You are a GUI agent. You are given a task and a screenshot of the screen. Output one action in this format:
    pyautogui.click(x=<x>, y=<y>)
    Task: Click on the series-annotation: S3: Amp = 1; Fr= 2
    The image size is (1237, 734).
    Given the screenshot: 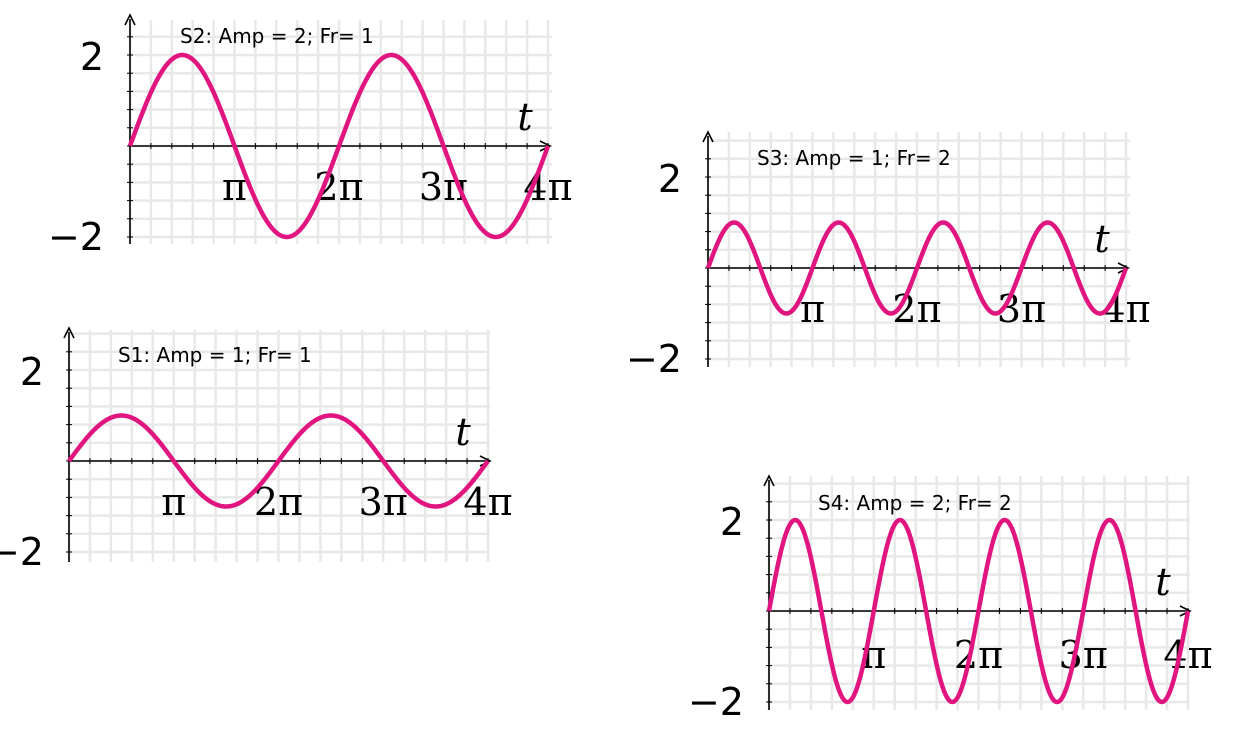 What is the action you would take?
    pyautogui.click(x=854, y=158)
    